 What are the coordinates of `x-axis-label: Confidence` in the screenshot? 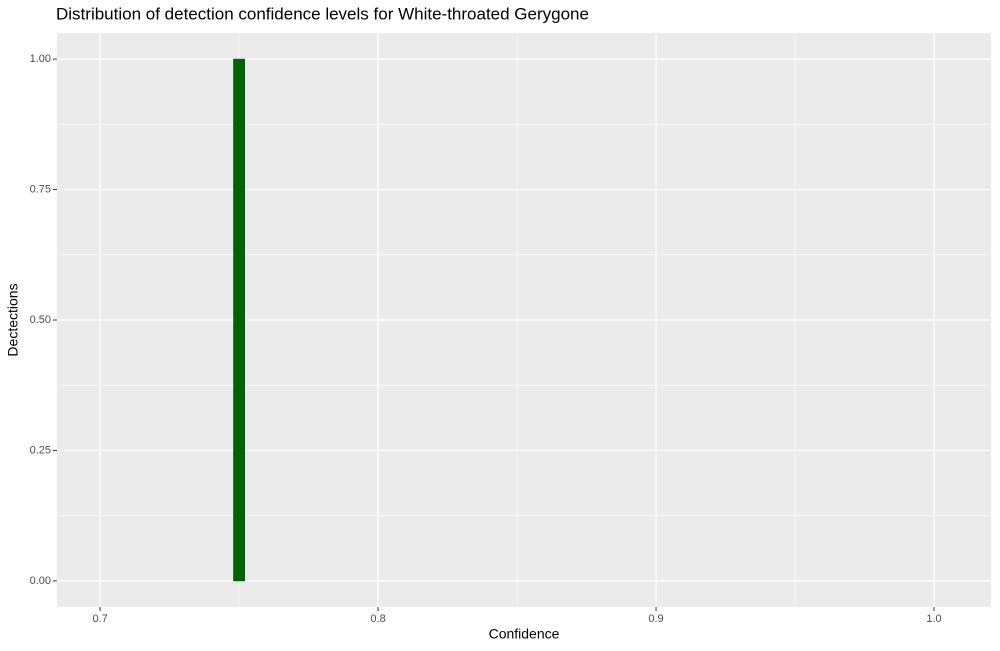 It's located at (524, 634).